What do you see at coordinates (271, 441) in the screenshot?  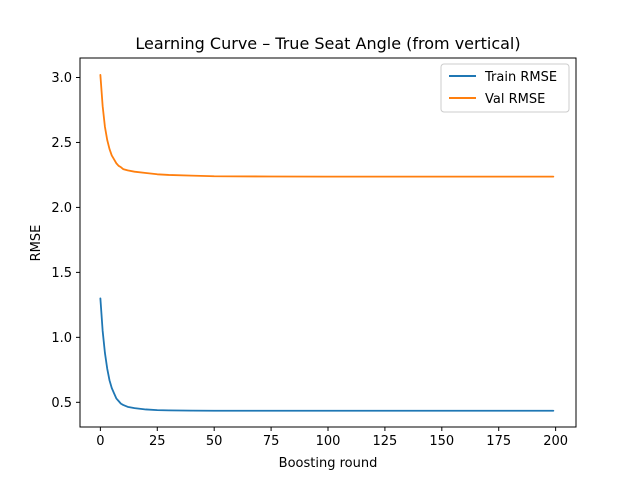 I see `x-tick-label: 75` at bounding box center [271, 441].